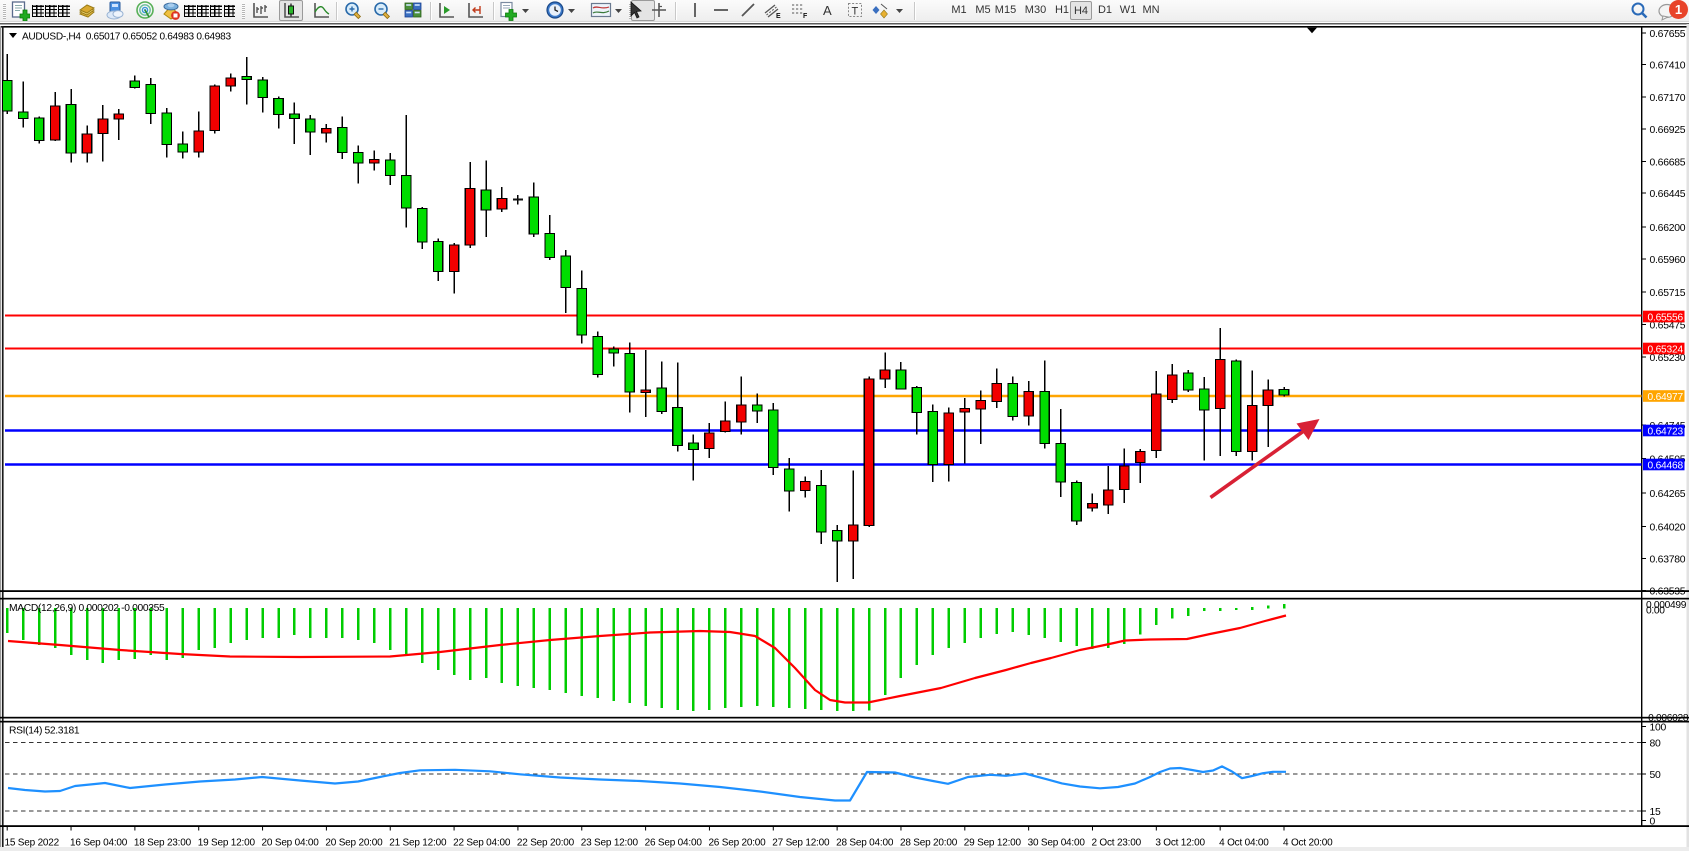 The image size is (1689, 851). I want to click on svg-text: 0.000499, so click(1666, 605).